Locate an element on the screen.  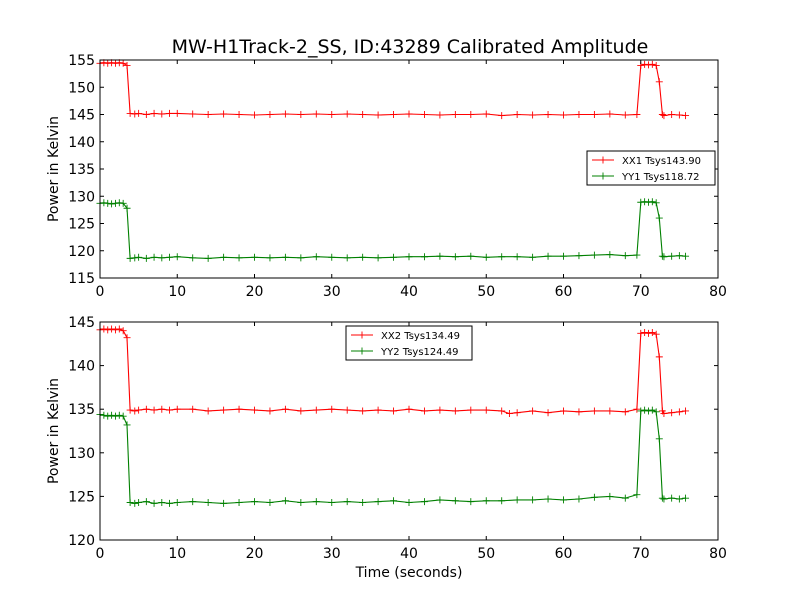
x-tick-label: 10 is located at coordinates (177, 292).